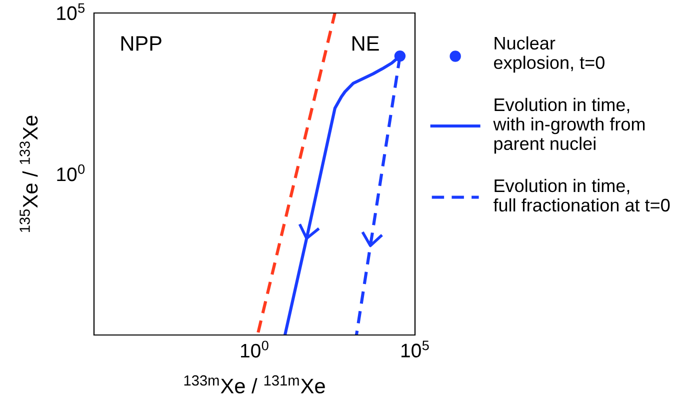  Describe the element at coordinates (582, 195) in the screenshot. I see `legend-label: Evolution in time, full fractionation at t=0` at that location.